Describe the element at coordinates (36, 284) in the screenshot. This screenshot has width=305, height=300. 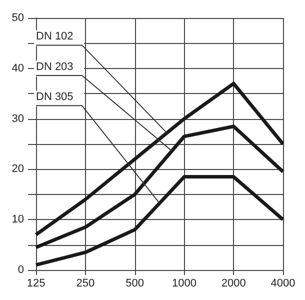
I see `x-tick-label: 125` at that location.